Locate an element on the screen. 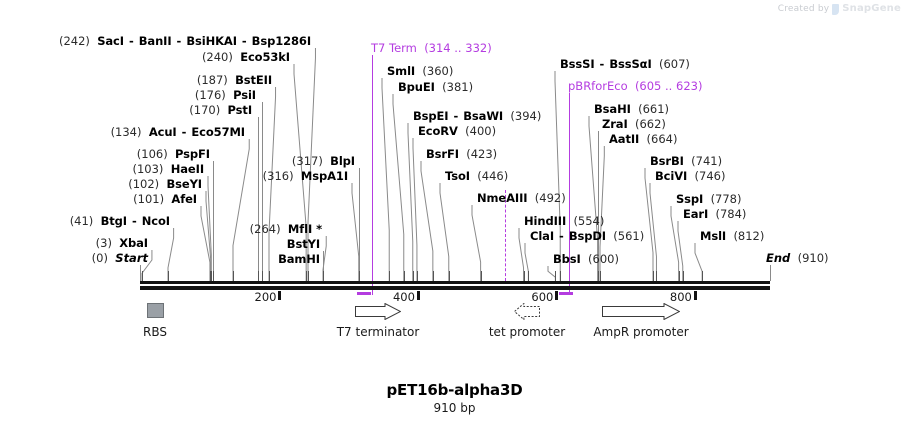  enzyme-label-eari: EarI (784) is located at coordinates (714, 214).